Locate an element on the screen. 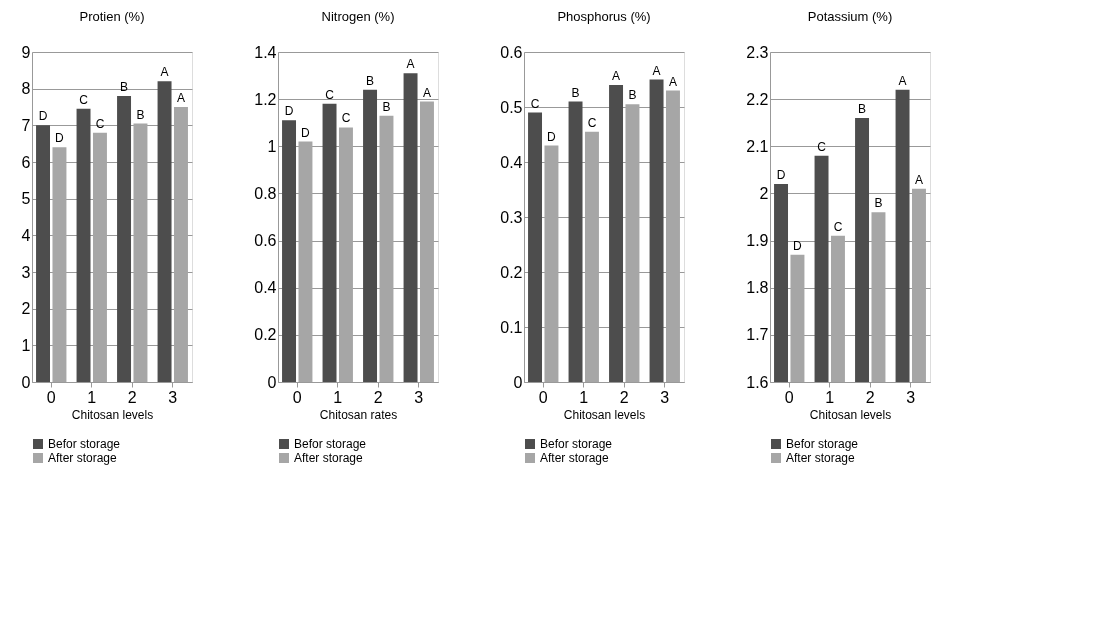  y-tick-label: 3 is located at coordinates (26, 272).